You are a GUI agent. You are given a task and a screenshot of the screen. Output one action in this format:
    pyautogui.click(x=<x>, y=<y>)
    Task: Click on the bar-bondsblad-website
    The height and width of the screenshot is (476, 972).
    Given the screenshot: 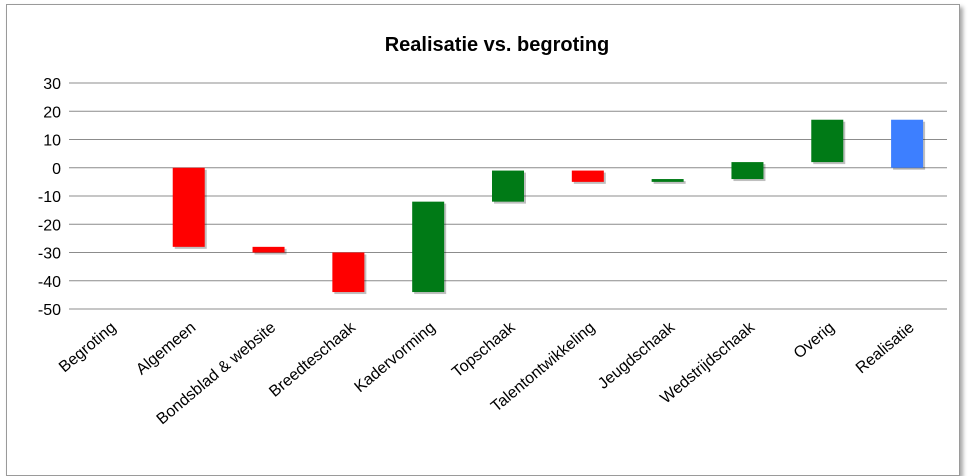 What is the action you would take?
    pyautogui.click(x=269, y=250)
    